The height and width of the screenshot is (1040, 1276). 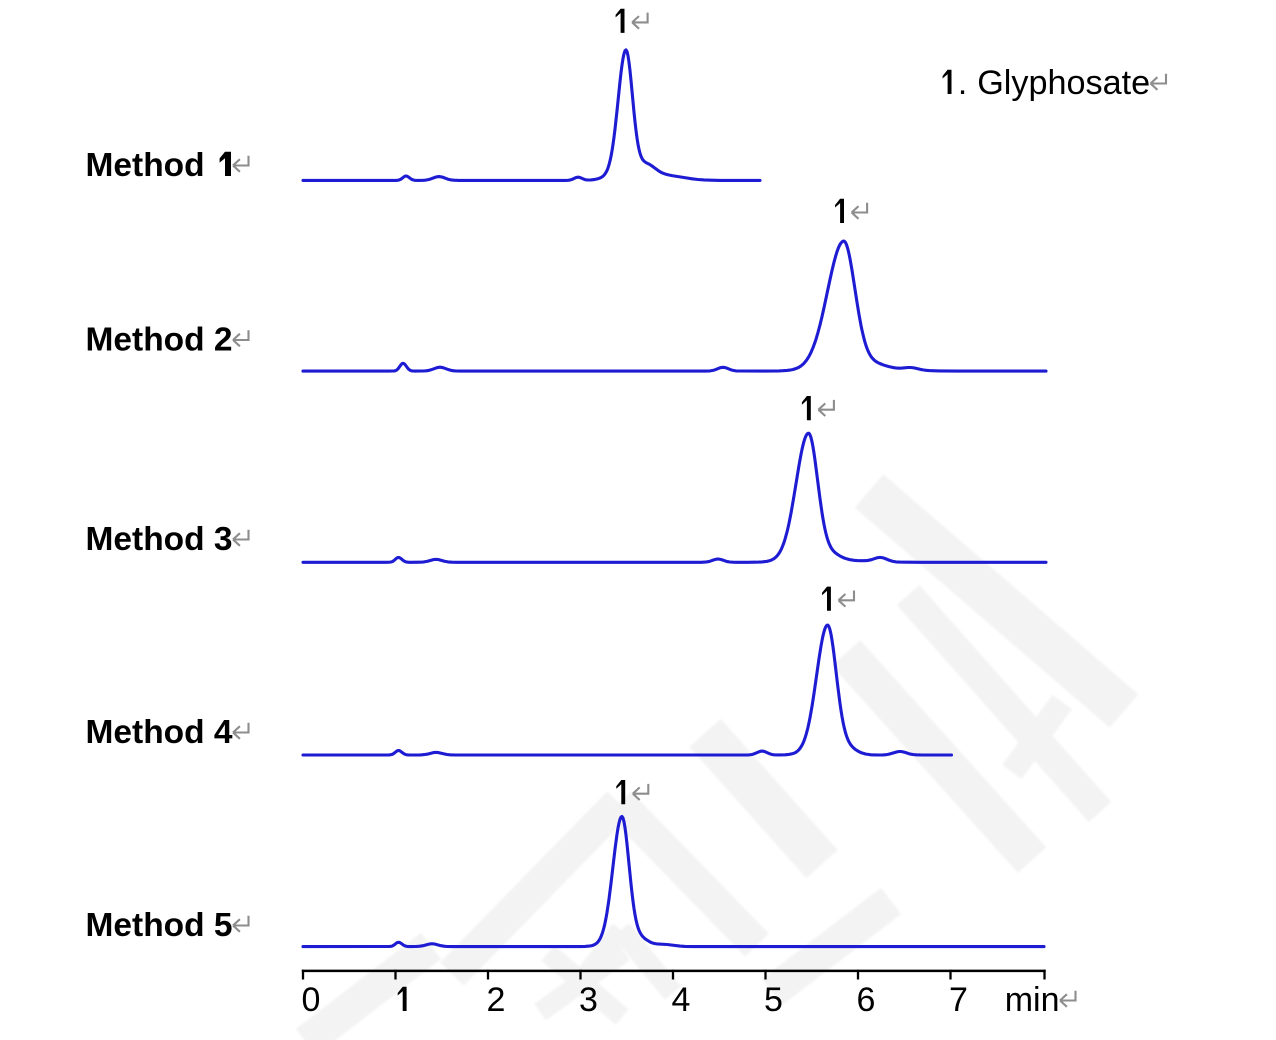 I want to click on svg-text: 0, so click(x=311, y=1000).